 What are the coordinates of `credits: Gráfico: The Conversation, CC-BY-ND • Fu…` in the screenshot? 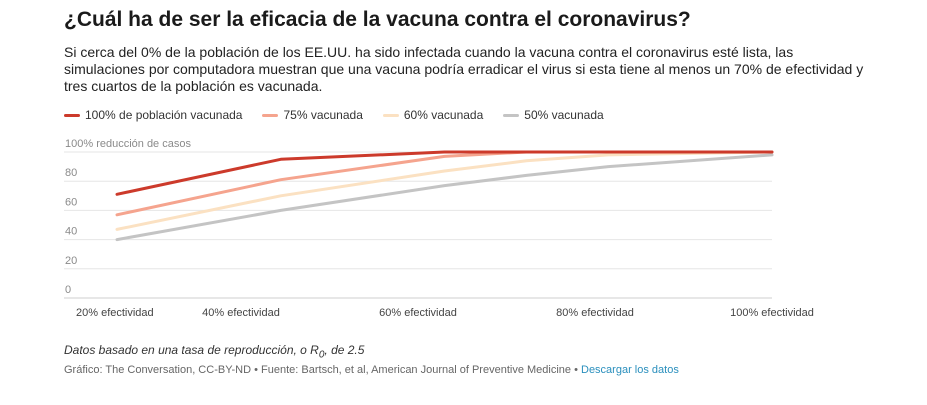 It's located at (371, 370).